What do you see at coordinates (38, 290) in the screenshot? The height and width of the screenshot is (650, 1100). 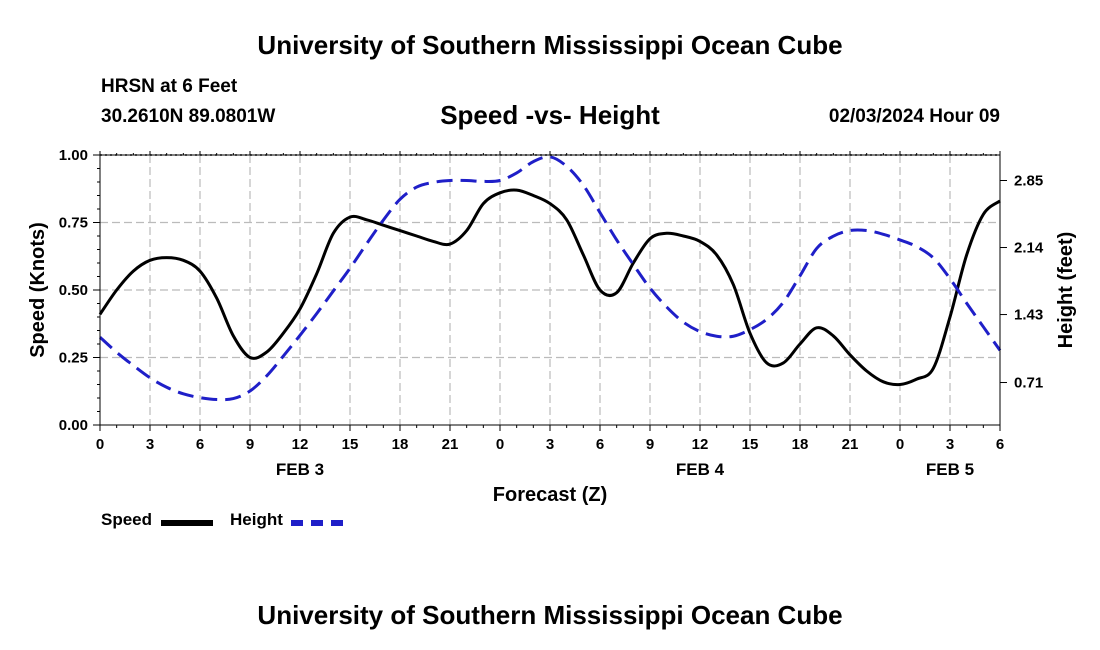 I see `y-axis-label: Speed (Knots)` at bounding box center [38, 290].